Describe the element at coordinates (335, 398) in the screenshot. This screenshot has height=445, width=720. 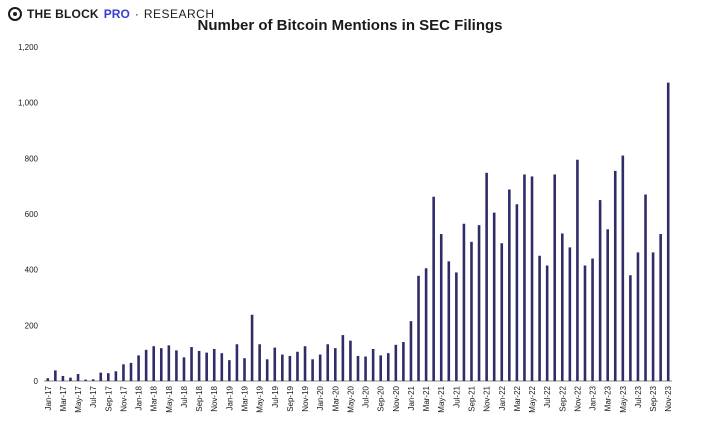
I see `x-tick-label: Mar-20` at that location.